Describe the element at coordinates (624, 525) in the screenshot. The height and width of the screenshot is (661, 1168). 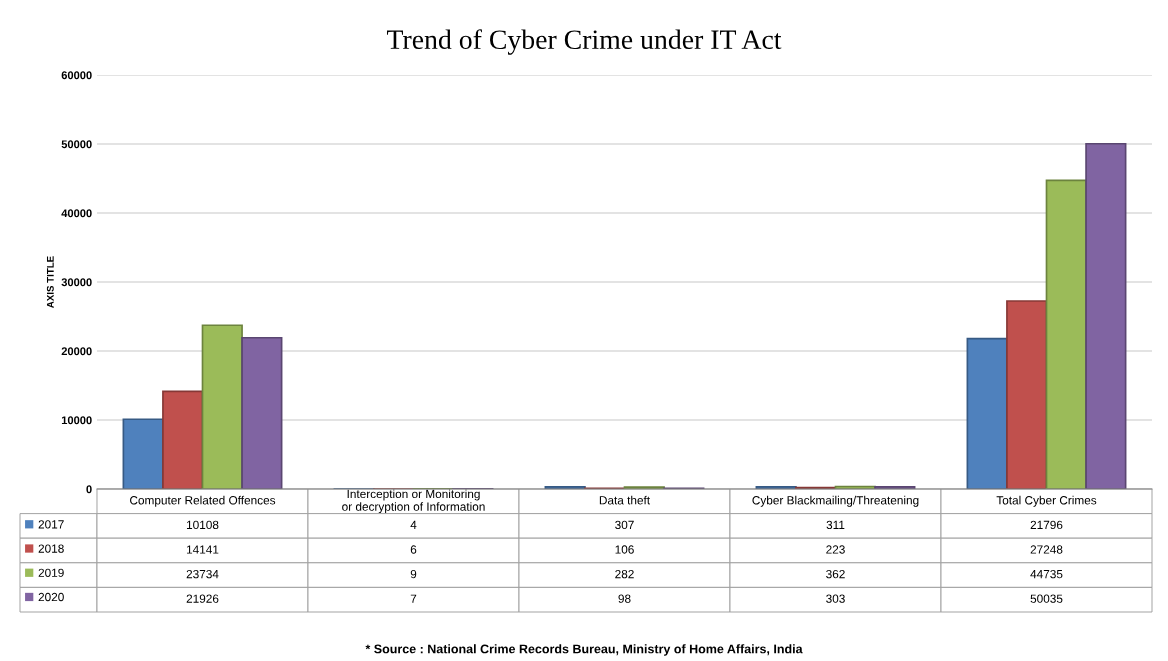
I see `data-label: 307` at that location.